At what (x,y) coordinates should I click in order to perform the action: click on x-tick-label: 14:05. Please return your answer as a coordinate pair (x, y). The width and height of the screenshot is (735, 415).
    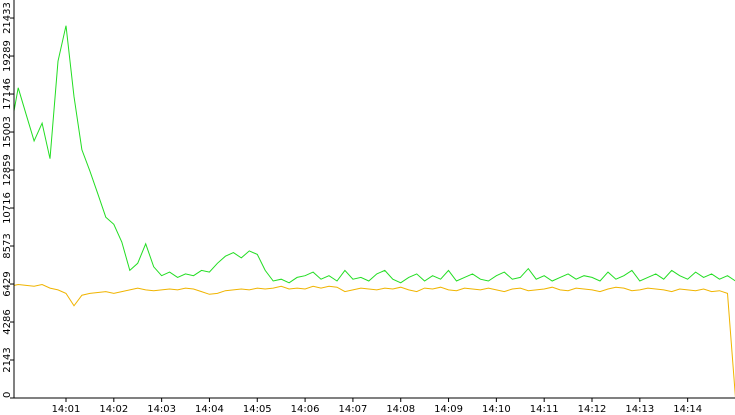
    Looking at the image, I should click on (257, 409).